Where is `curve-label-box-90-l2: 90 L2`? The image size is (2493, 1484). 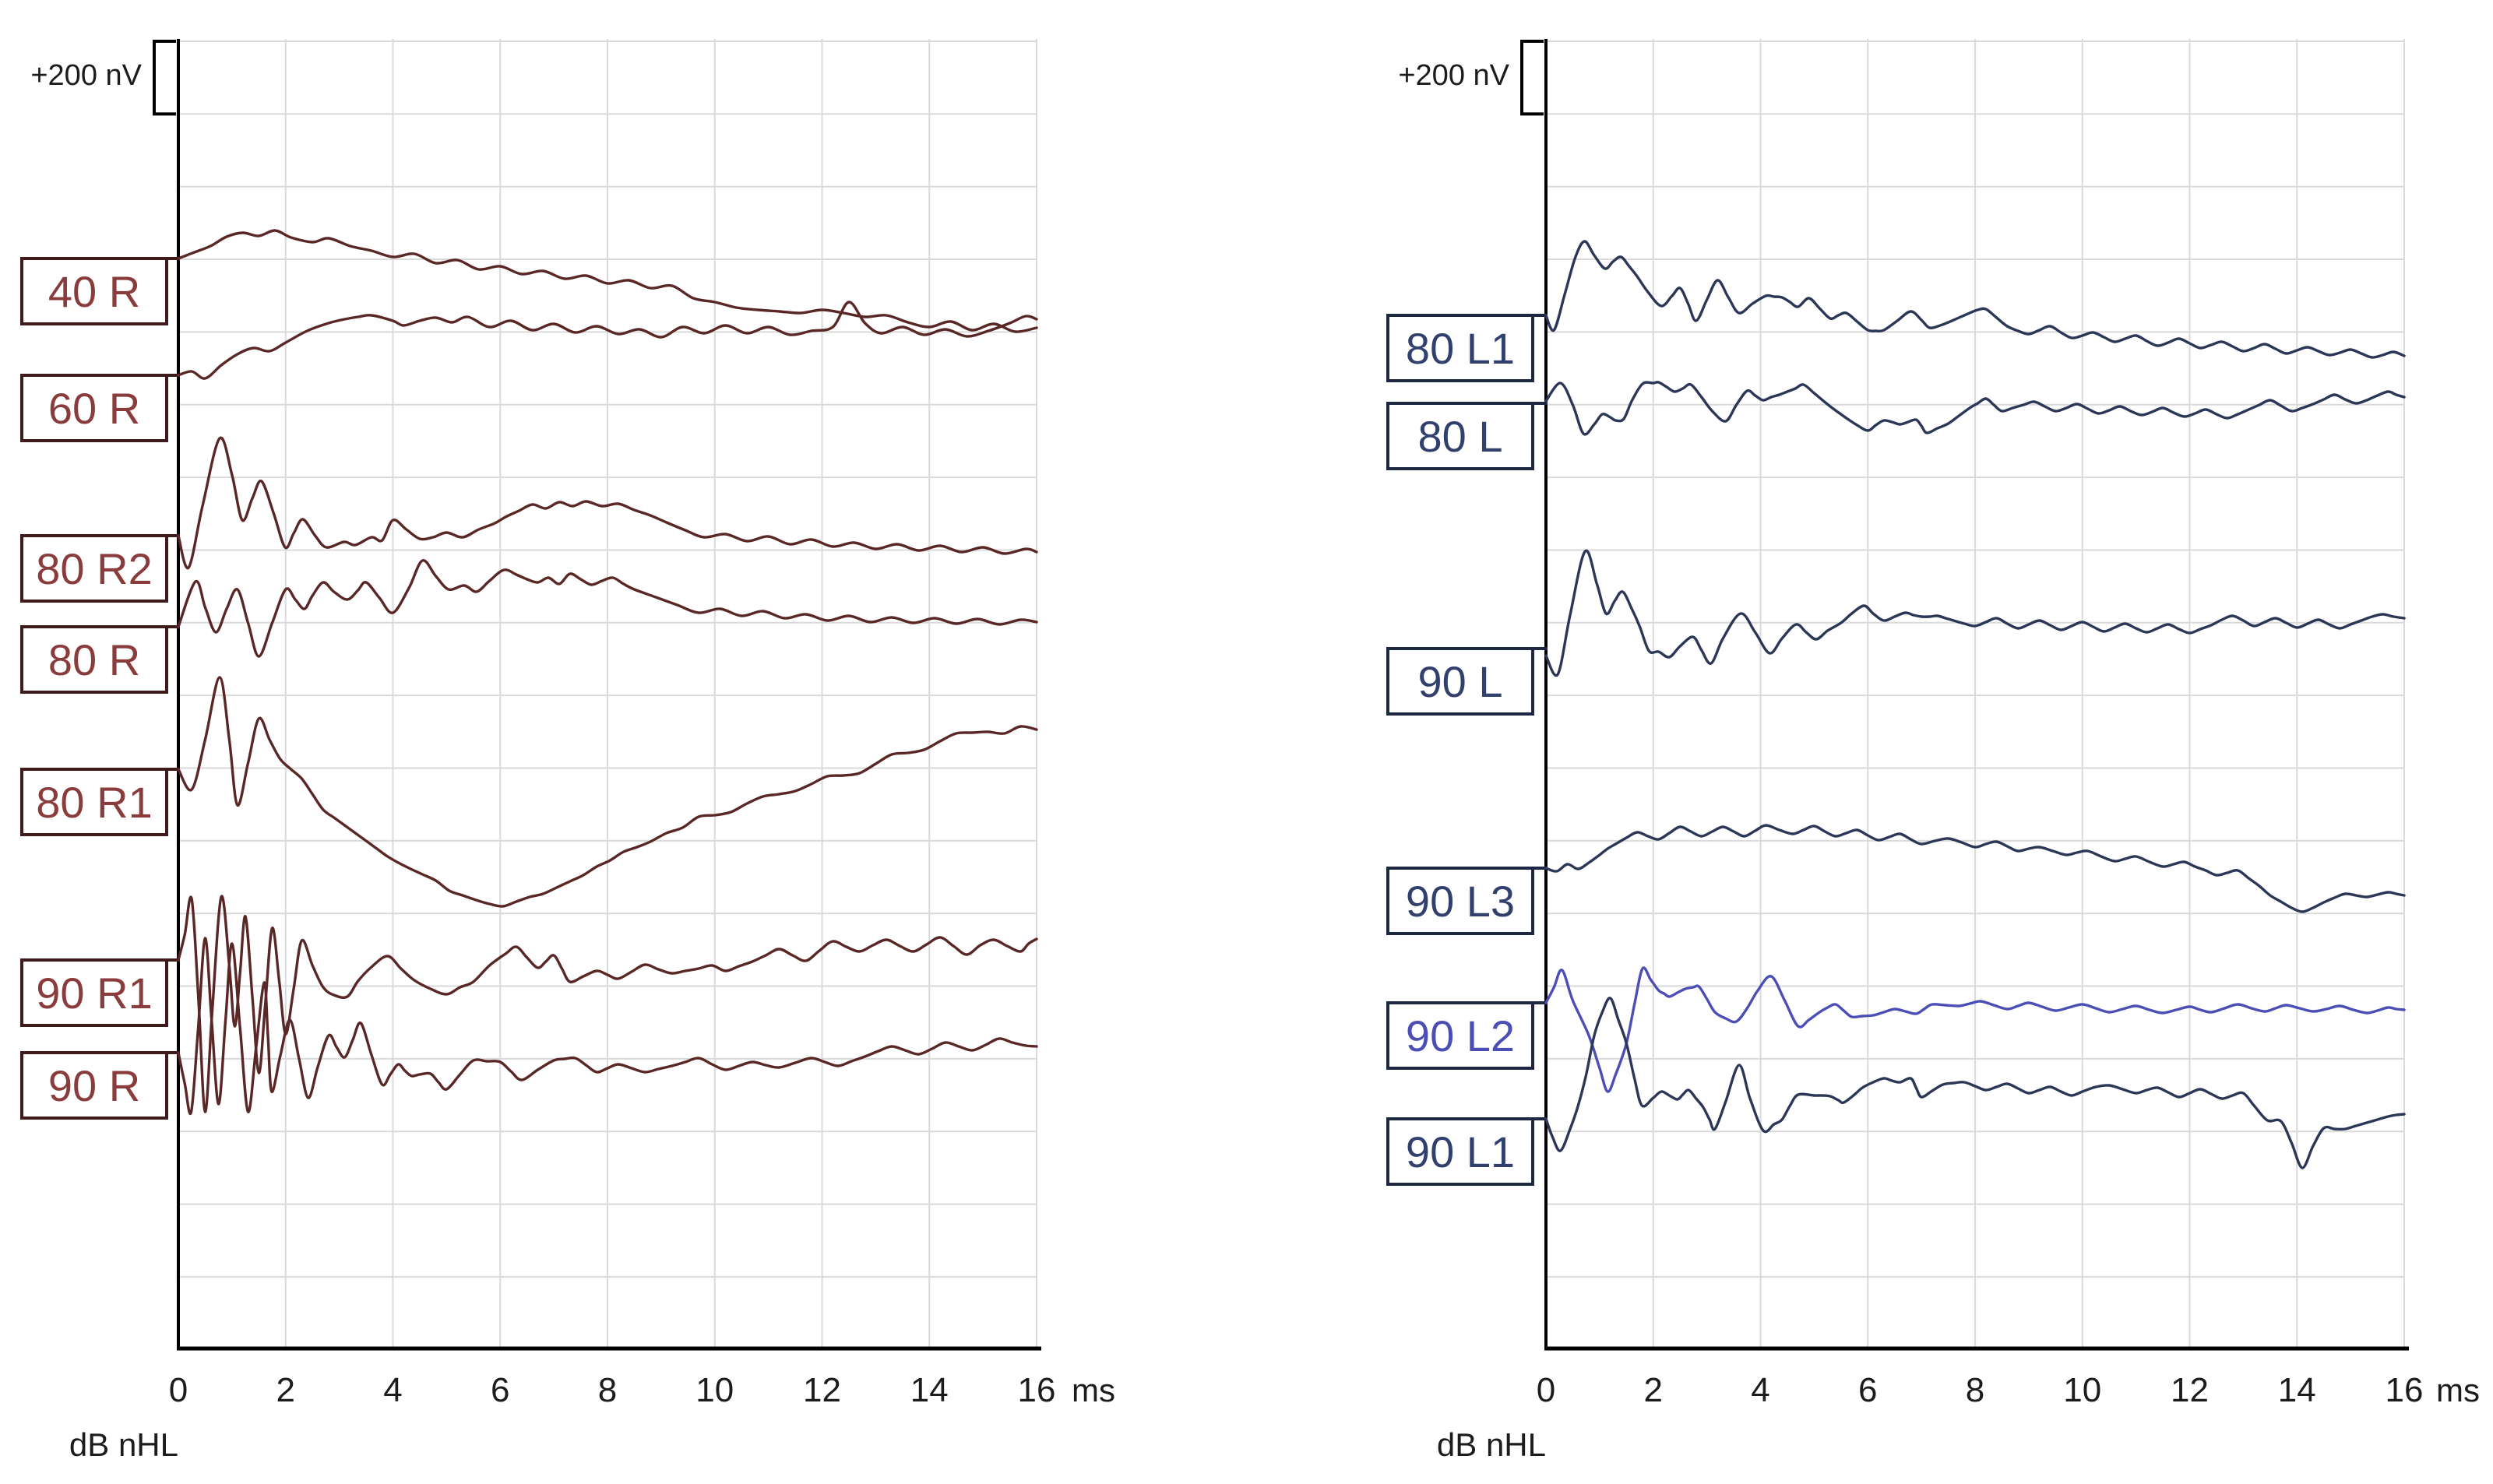 curve-label-box-90-l2: 90 L2 is located at coordinates (1467, 1036).